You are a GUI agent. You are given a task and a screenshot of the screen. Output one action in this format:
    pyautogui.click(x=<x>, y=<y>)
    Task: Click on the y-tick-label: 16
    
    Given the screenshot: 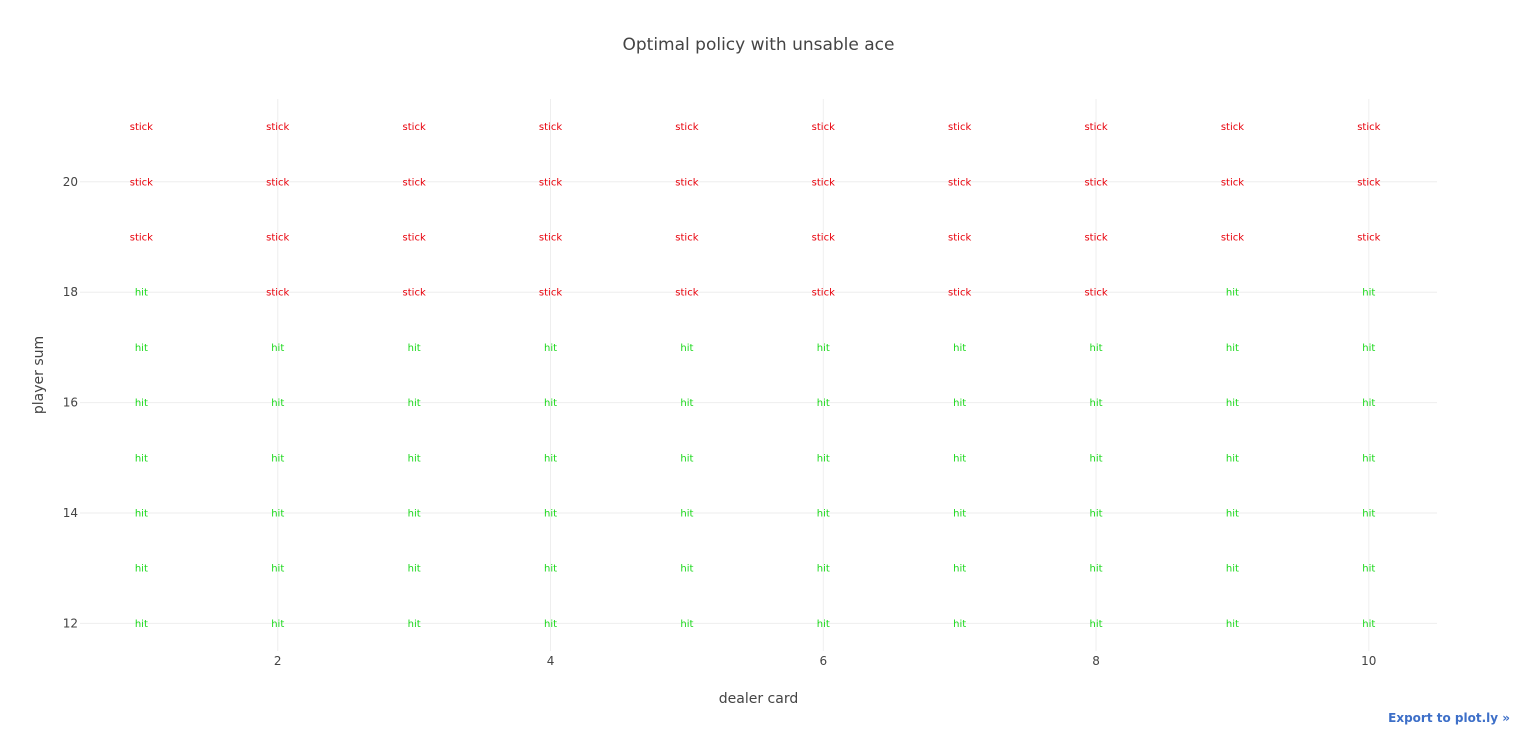 What is the action you would take?
    pyautogui.click(x=70, y=403)
    